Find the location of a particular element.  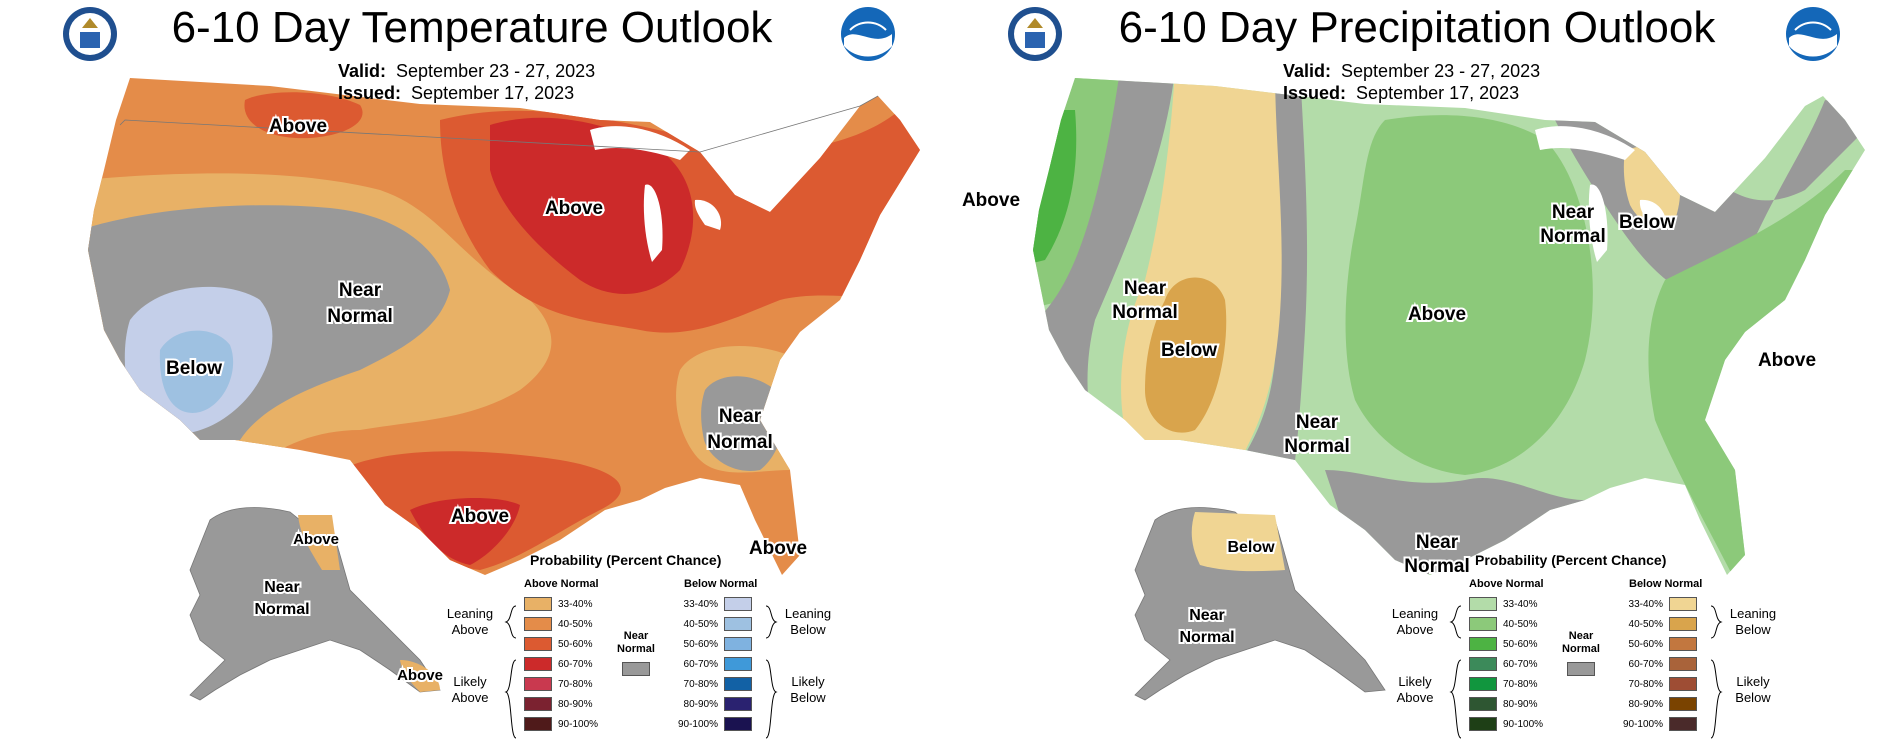

lake-superior-shape is located at coordinates (640, 143).